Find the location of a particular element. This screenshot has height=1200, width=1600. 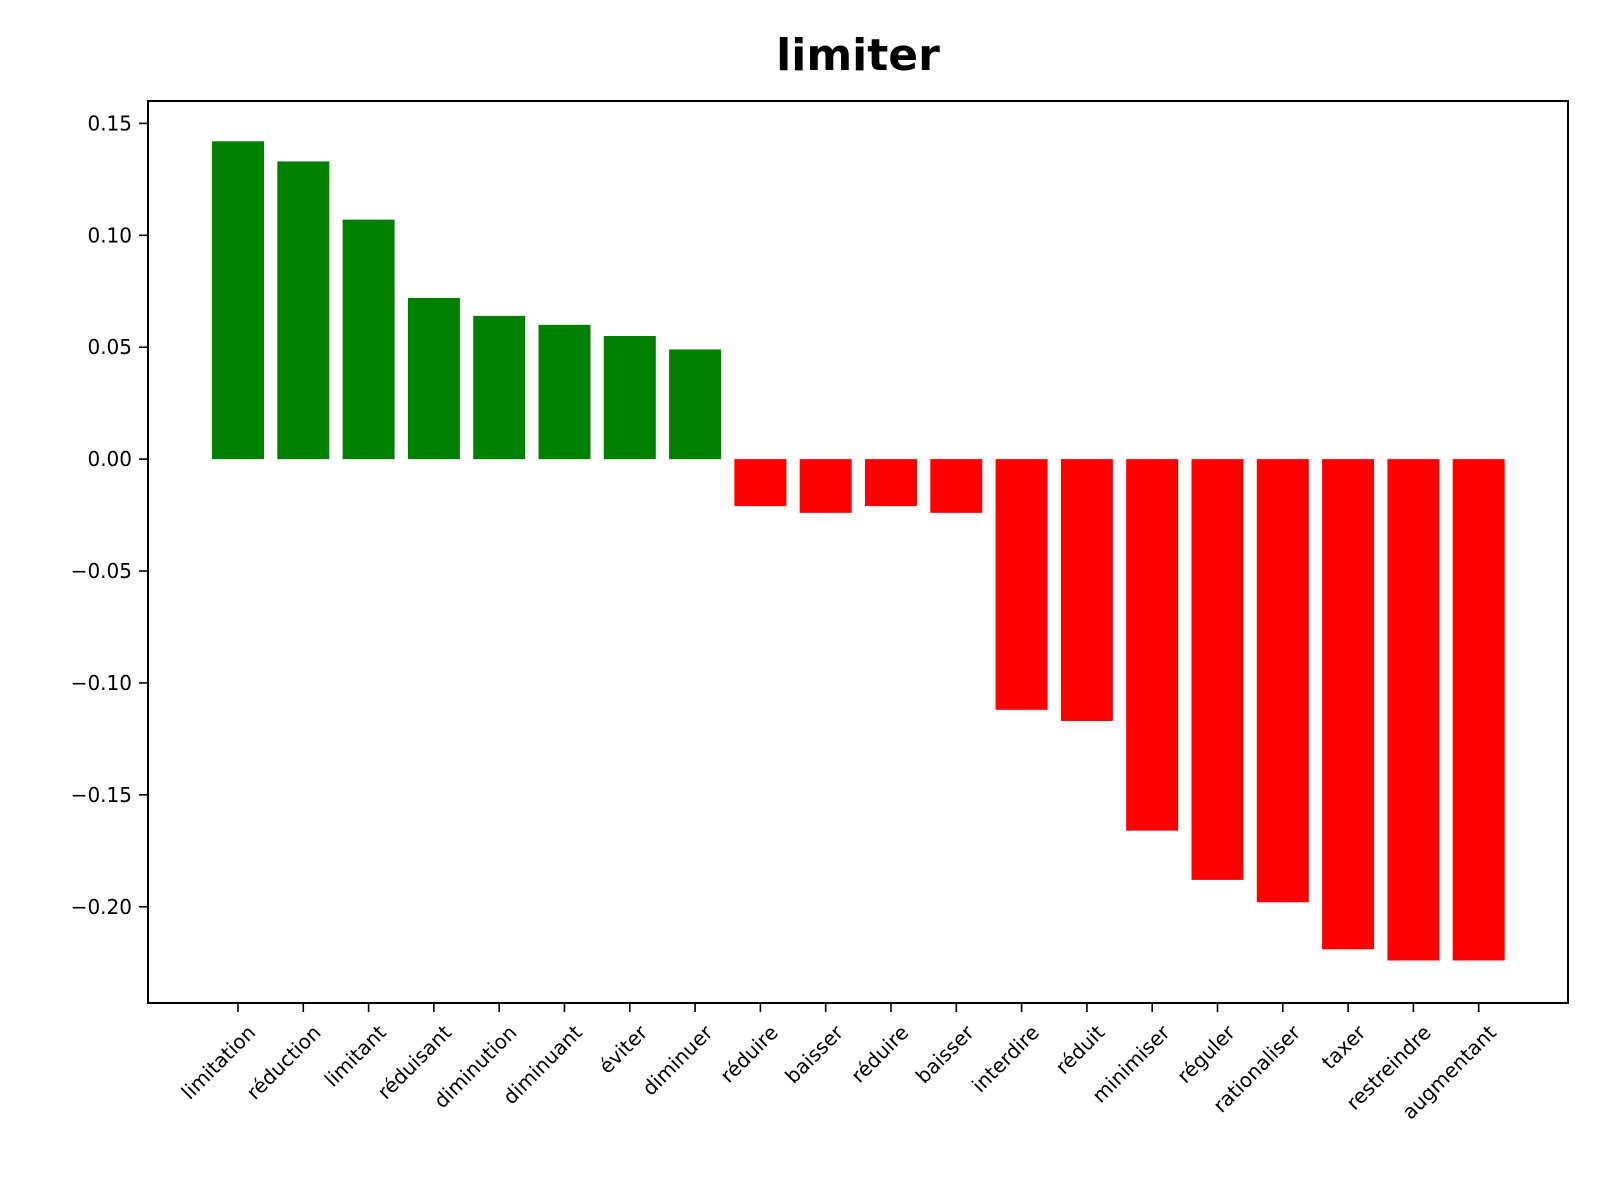

x-tick-label-17: taxer is located at coordinates (1344, 1047).